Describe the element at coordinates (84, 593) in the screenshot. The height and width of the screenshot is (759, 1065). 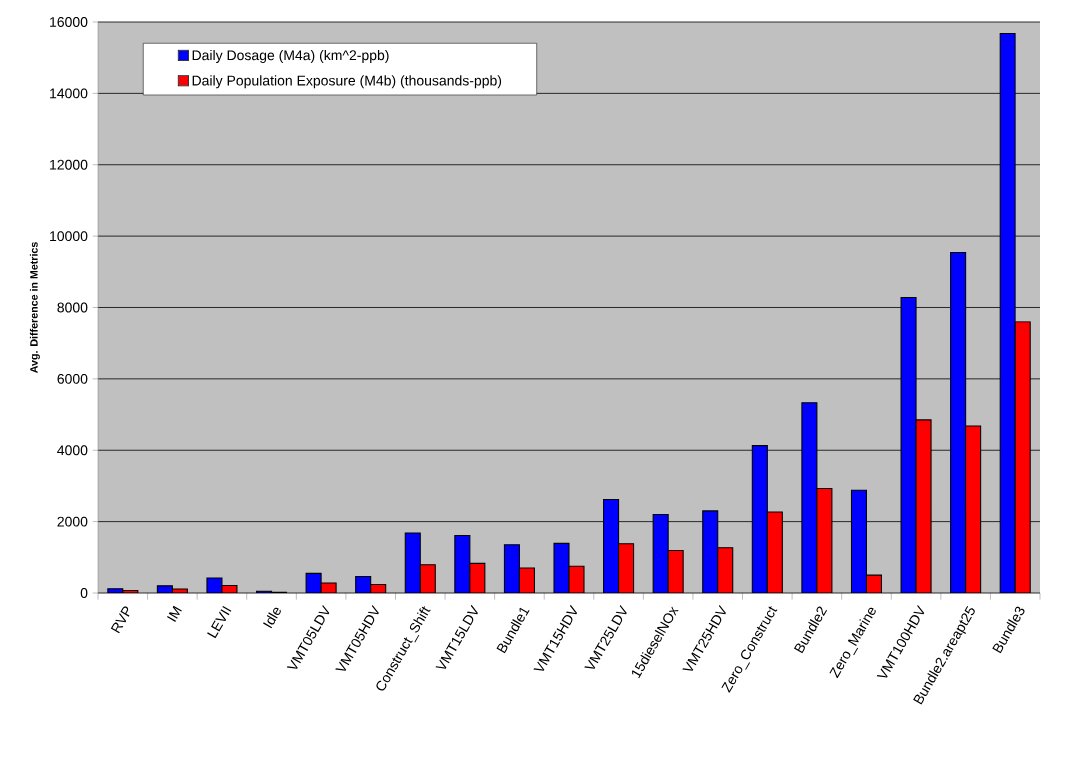
I see `y-tick-label: 0` at that location.